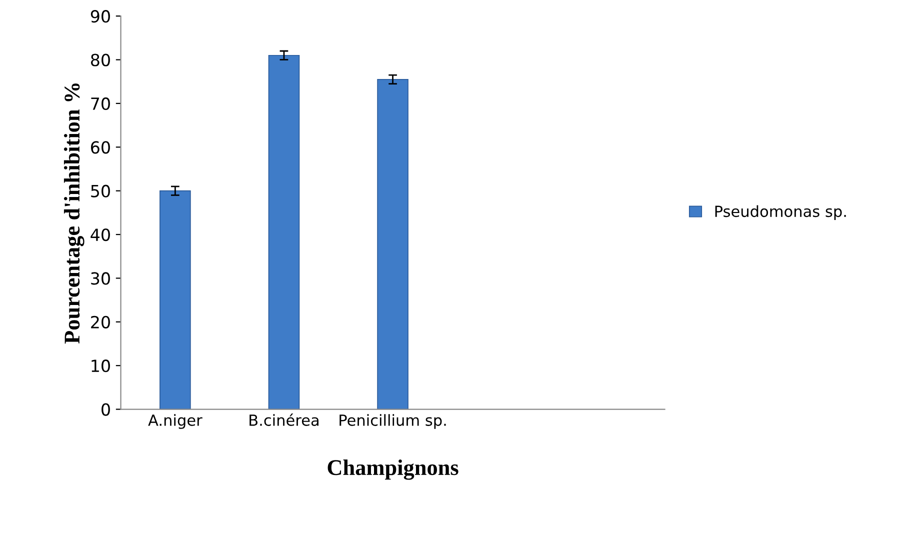 The height and width of the screenshot is (535, 922). Describe the element at coordinates (74, 213) in the screenshot. I see `y-axis-title: Pourcentage d'inhibition %` at that location.